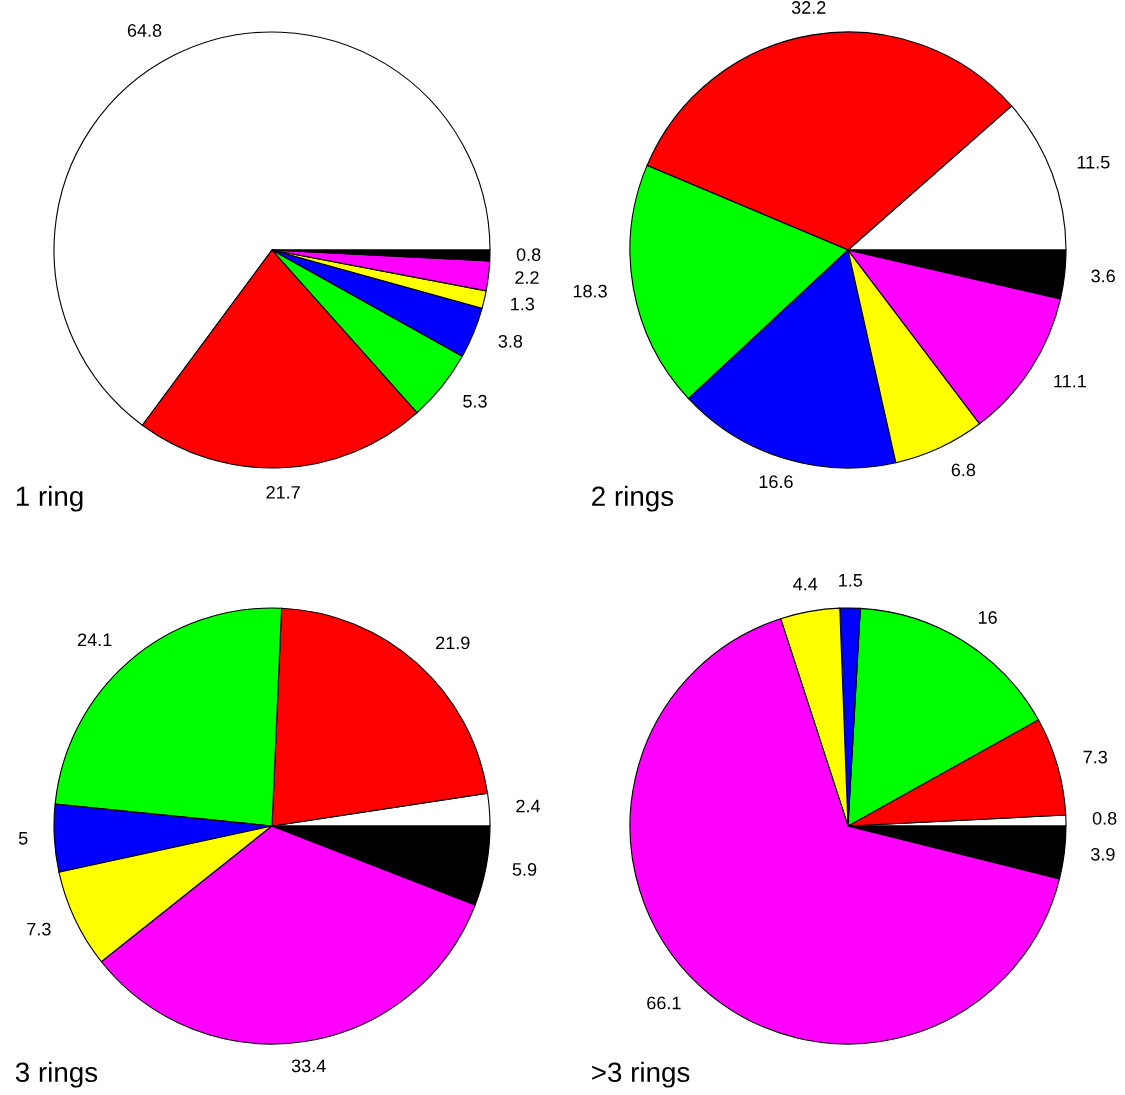 This screenshot has height=1095, width=1125. What do you see at coordinates (633, 498) in the screenshot?
I see `text: 2 rings` at bounding box center [633, 498].